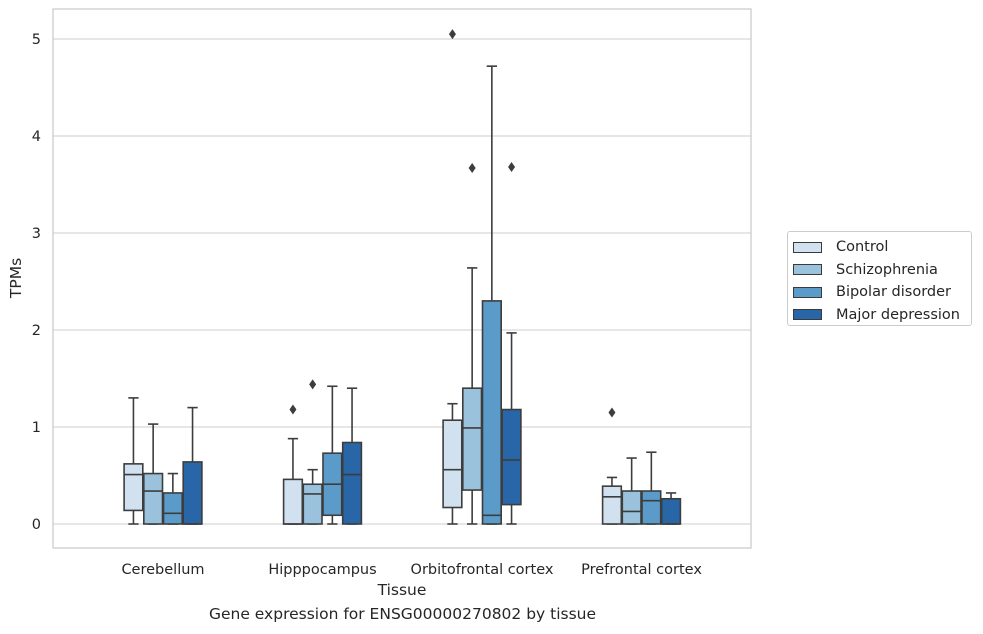 The image size is (983, 634). What do you see at coordinates (16, 278) in the screenshot?
I see `y-axis-label: TPMs` at bounding box center [16, 278].